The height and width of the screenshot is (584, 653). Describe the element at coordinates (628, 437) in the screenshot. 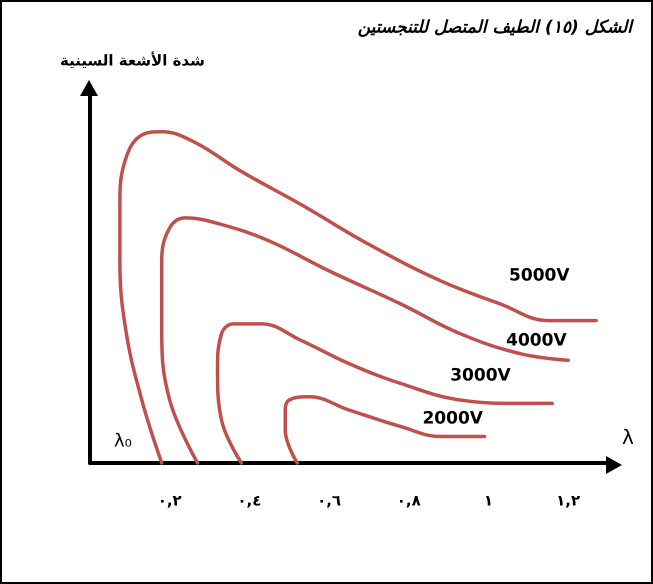

I see `x-axis-title: λ` at that location.